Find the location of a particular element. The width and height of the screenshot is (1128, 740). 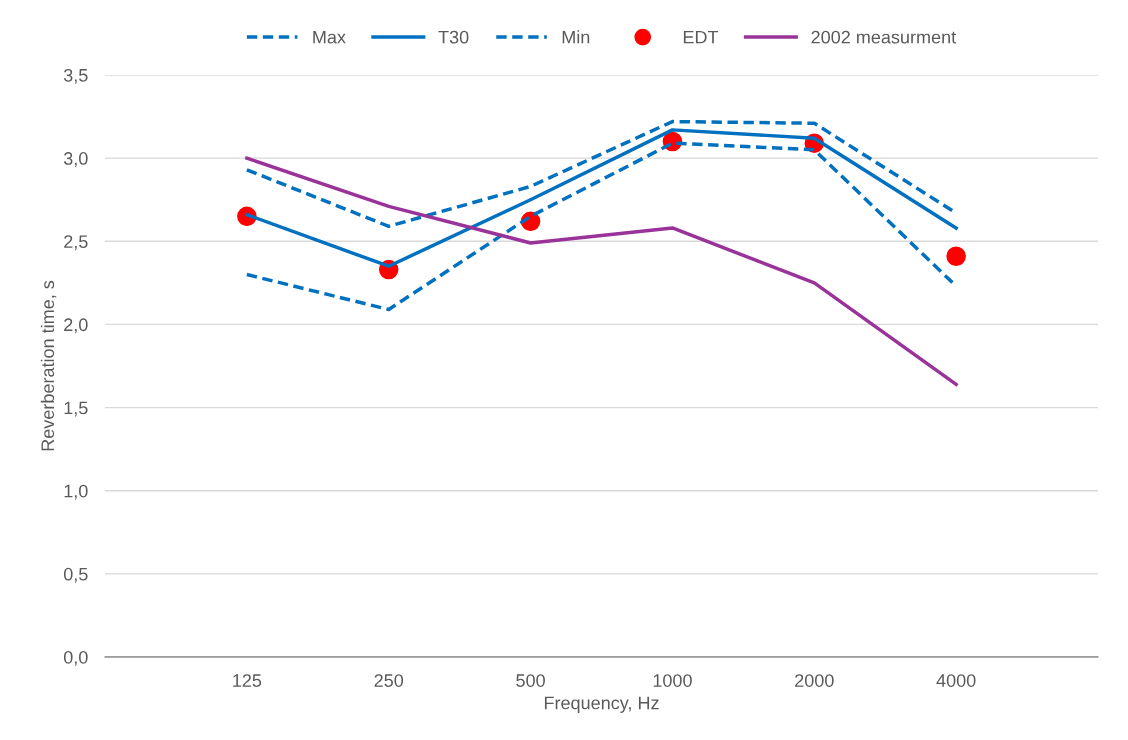

y-tick-label: 3,0 is located at coordinates (75, 159).